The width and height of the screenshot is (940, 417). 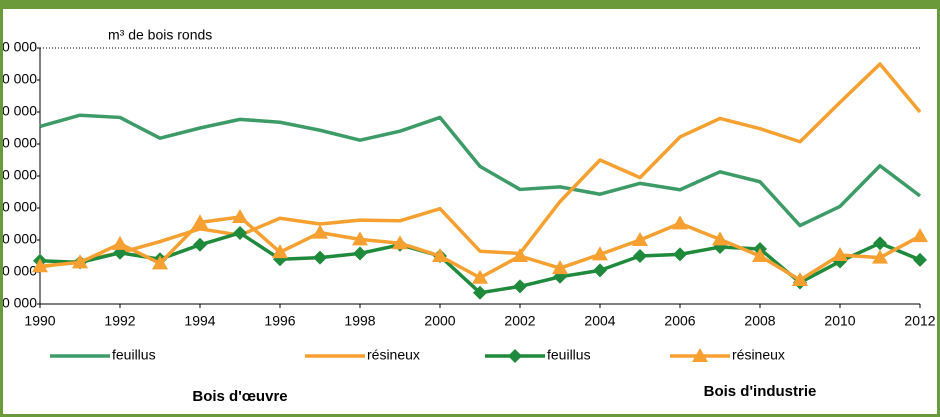 What do you see at coordinates (760, 391) in the screenshot?
I see `group-label: Bois d'industrie` at bounding box center [760, 391].